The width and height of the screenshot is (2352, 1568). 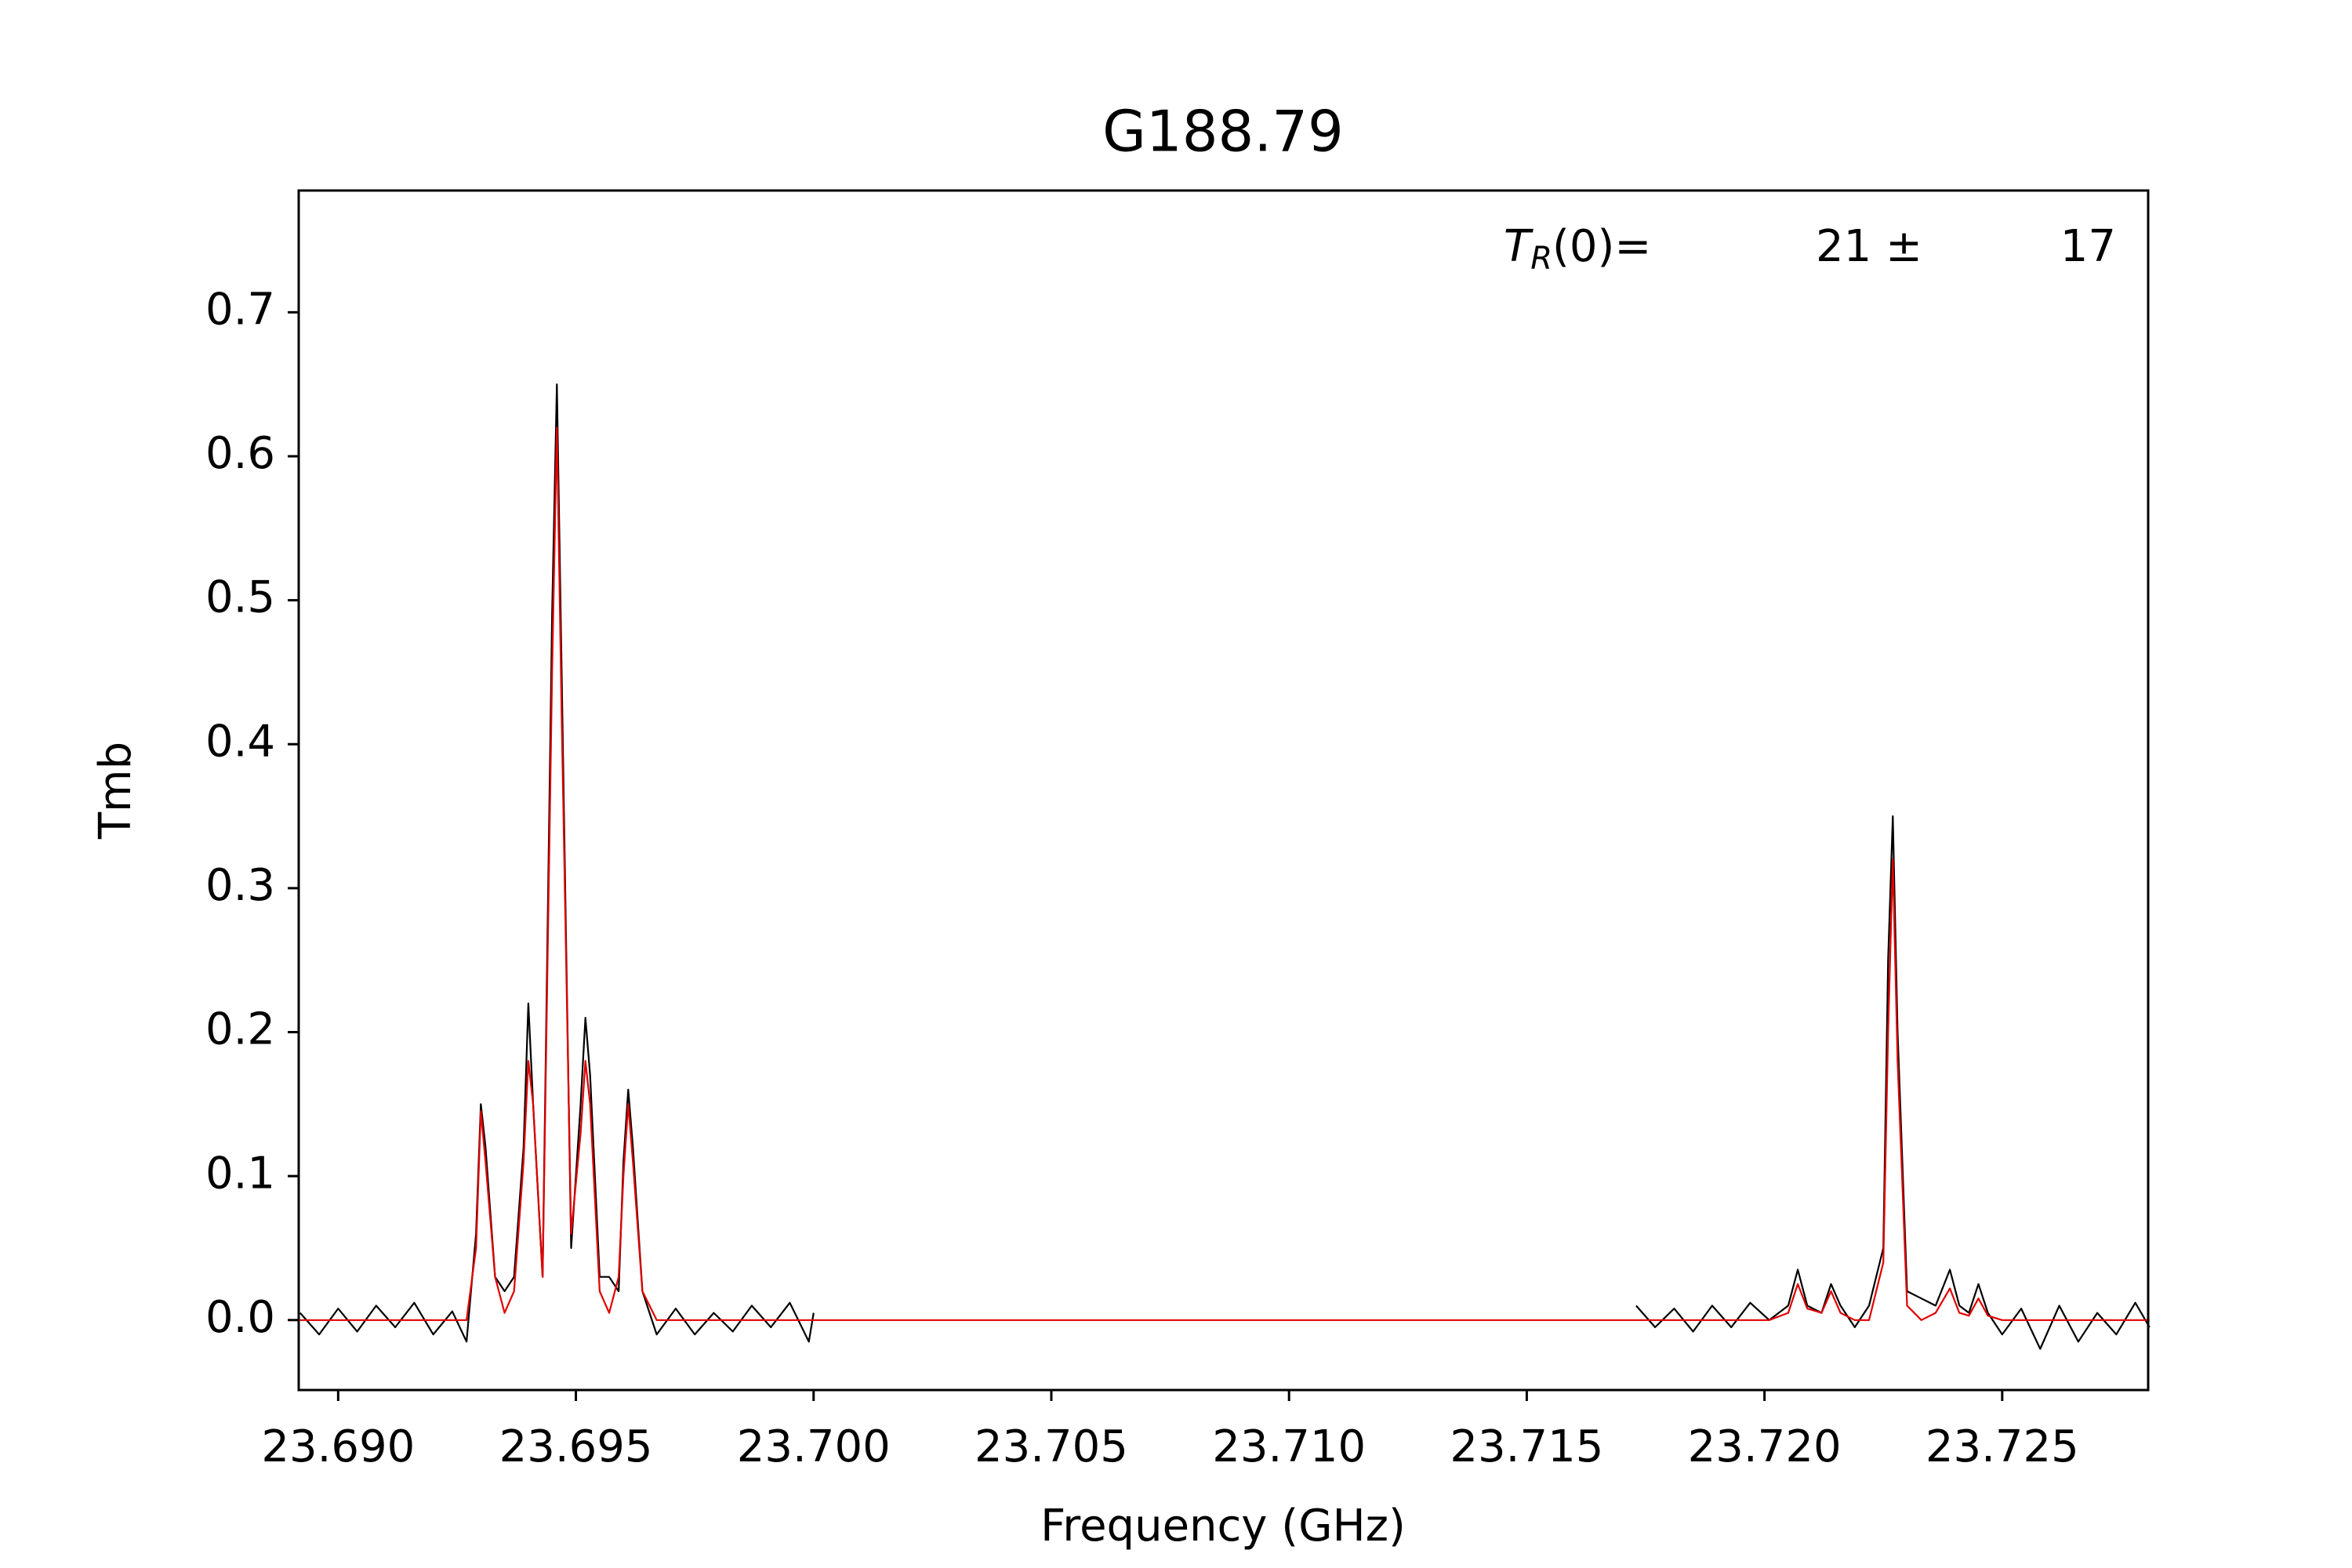 I want to click on y-axis-label: Tmb, so click(x=115, y=791).